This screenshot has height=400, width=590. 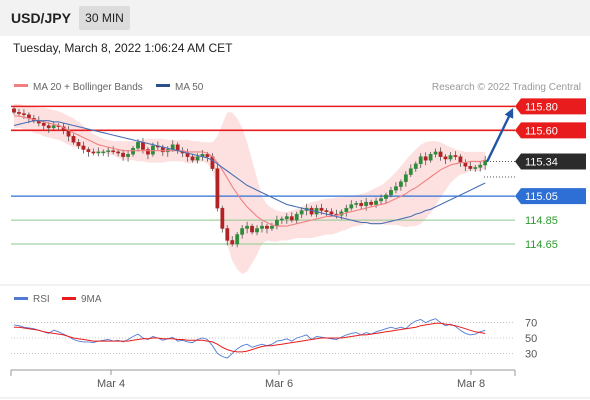 I want to click on rsi-panel: 70 50 30, so click(x=274, y=339).